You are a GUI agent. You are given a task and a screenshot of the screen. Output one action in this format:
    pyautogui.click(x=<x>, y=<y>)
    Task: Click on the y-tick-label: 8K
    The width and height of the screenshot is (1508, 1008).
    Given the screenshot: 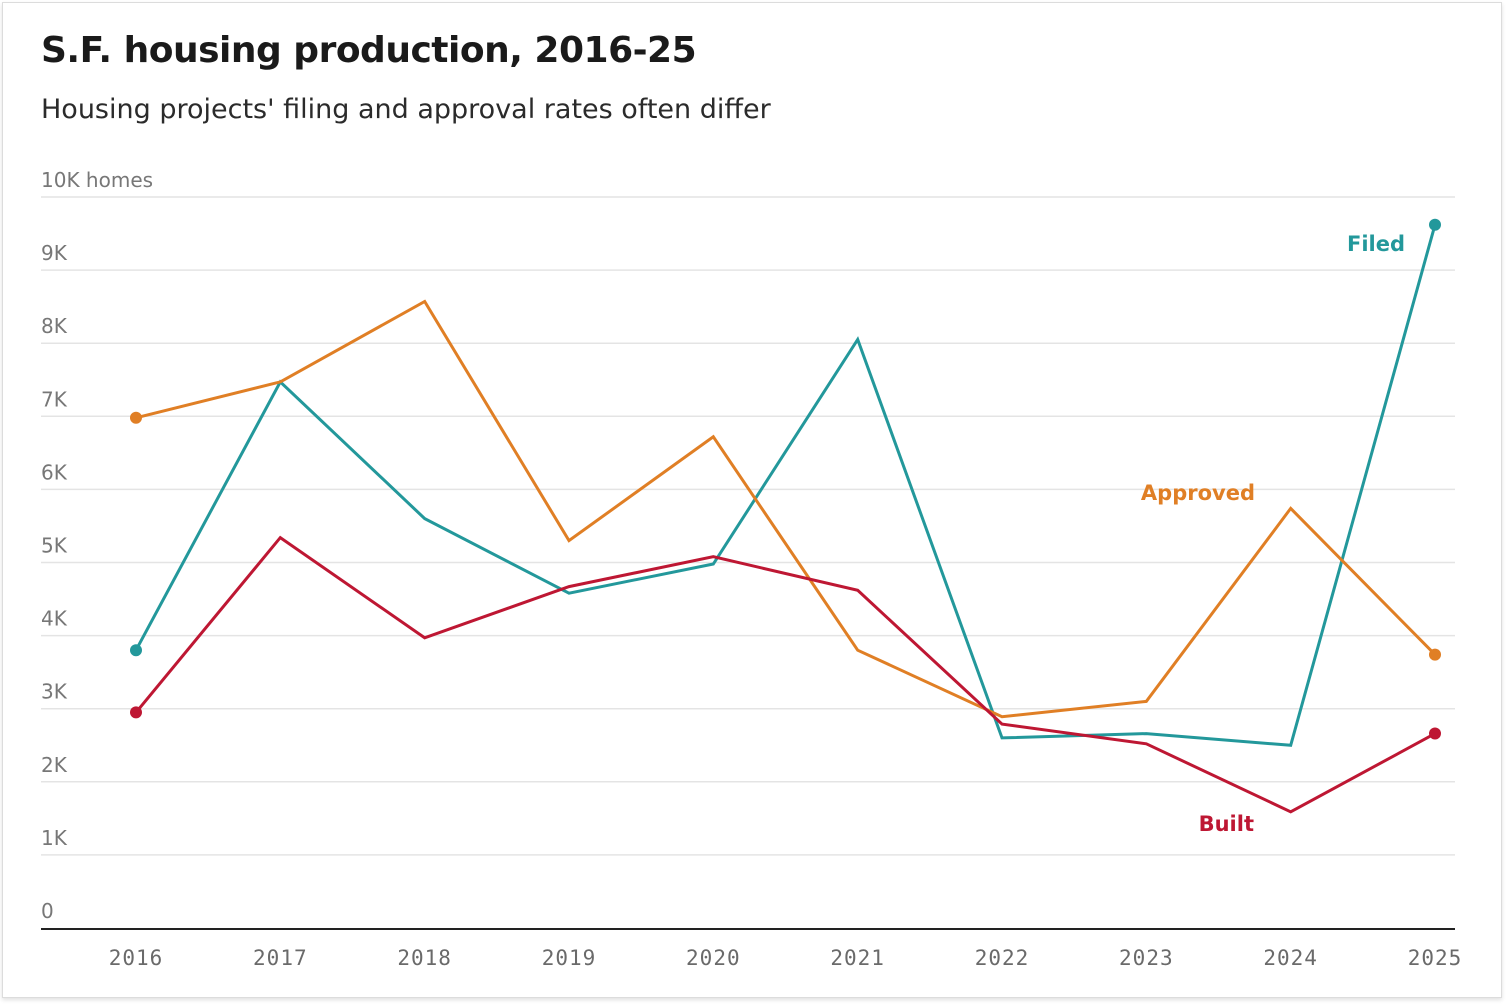 What is the action you would take?
    pyautogui.click(x=54, y=326)
    